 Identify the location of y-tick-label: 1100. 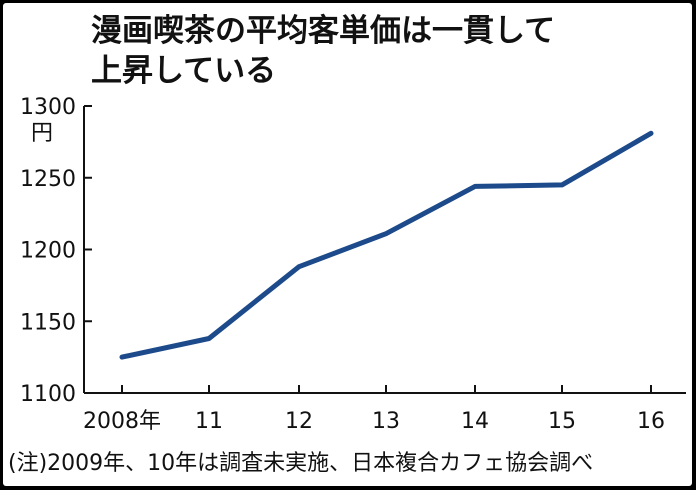
(48, 394).